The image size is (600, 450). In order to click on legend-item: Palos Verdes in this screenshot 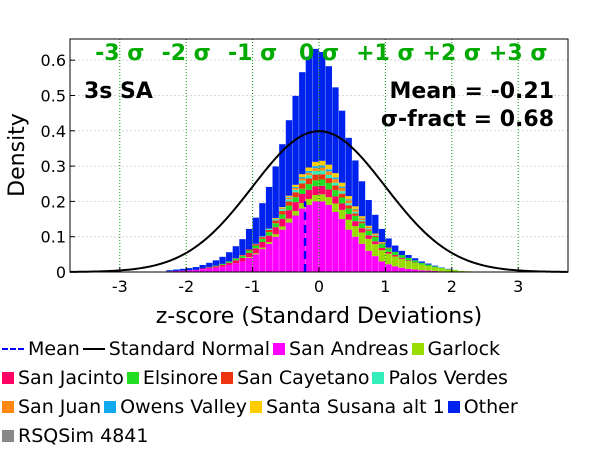, I will do `click(440, 377)`.